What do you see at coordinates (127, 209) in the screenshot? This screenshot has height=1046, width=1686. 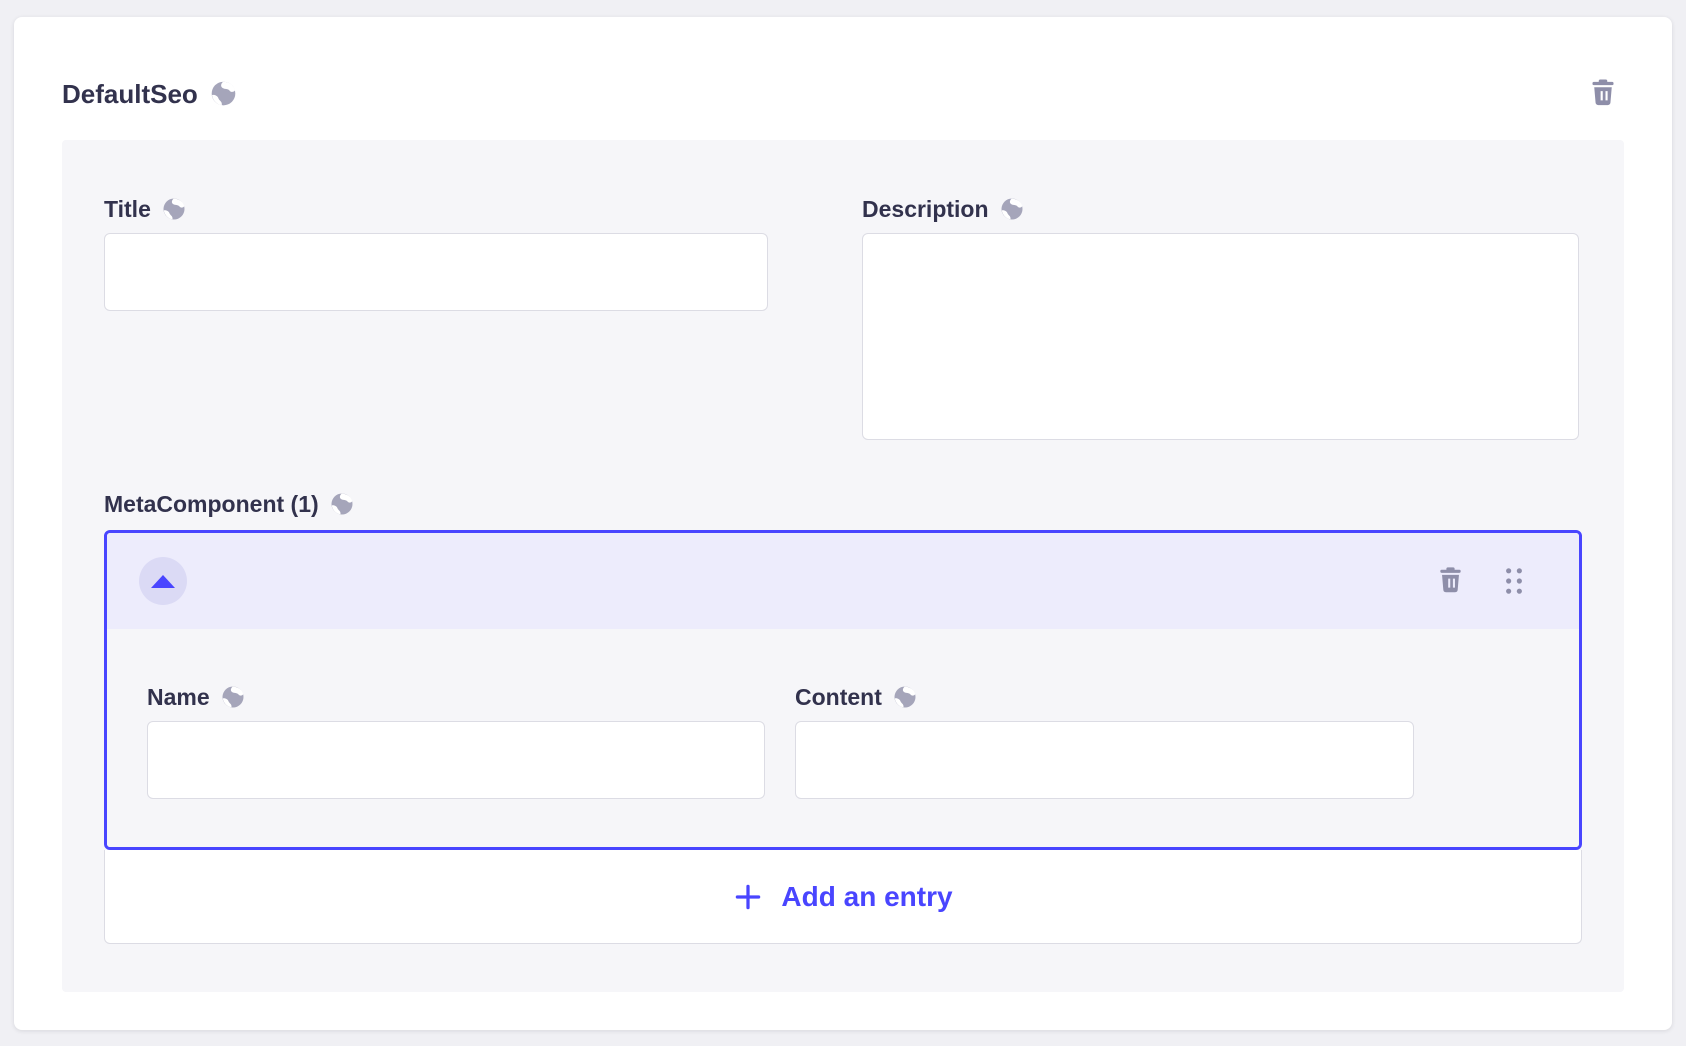 I see `title-label: Title` at bounding box center [127, 209].